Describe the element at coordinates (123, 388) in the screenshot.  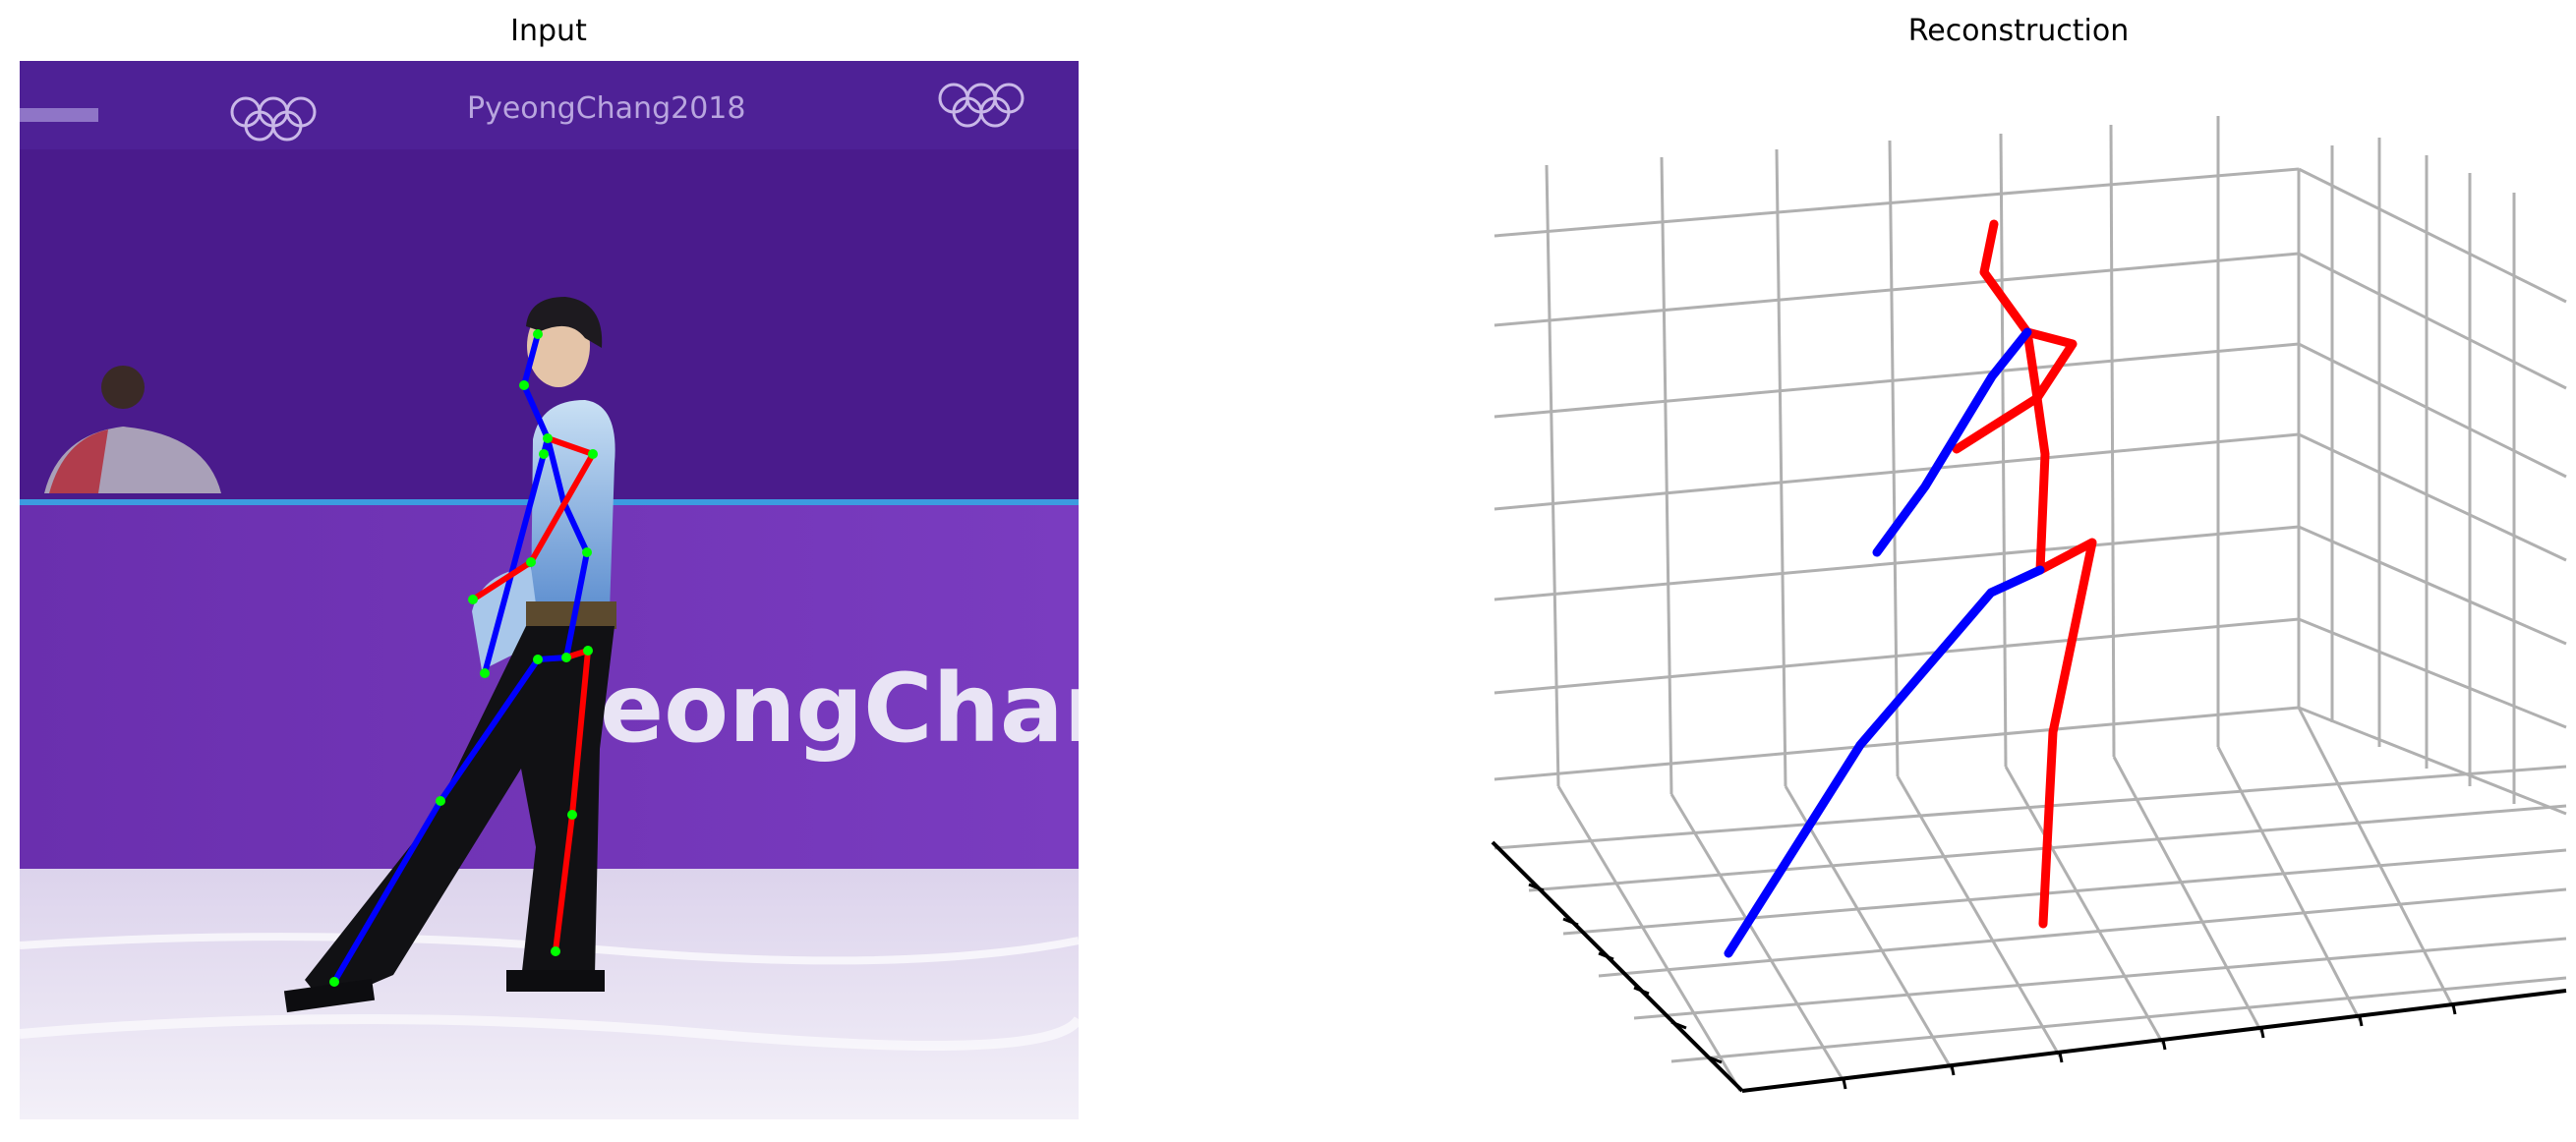
I see `spectator` at that location.